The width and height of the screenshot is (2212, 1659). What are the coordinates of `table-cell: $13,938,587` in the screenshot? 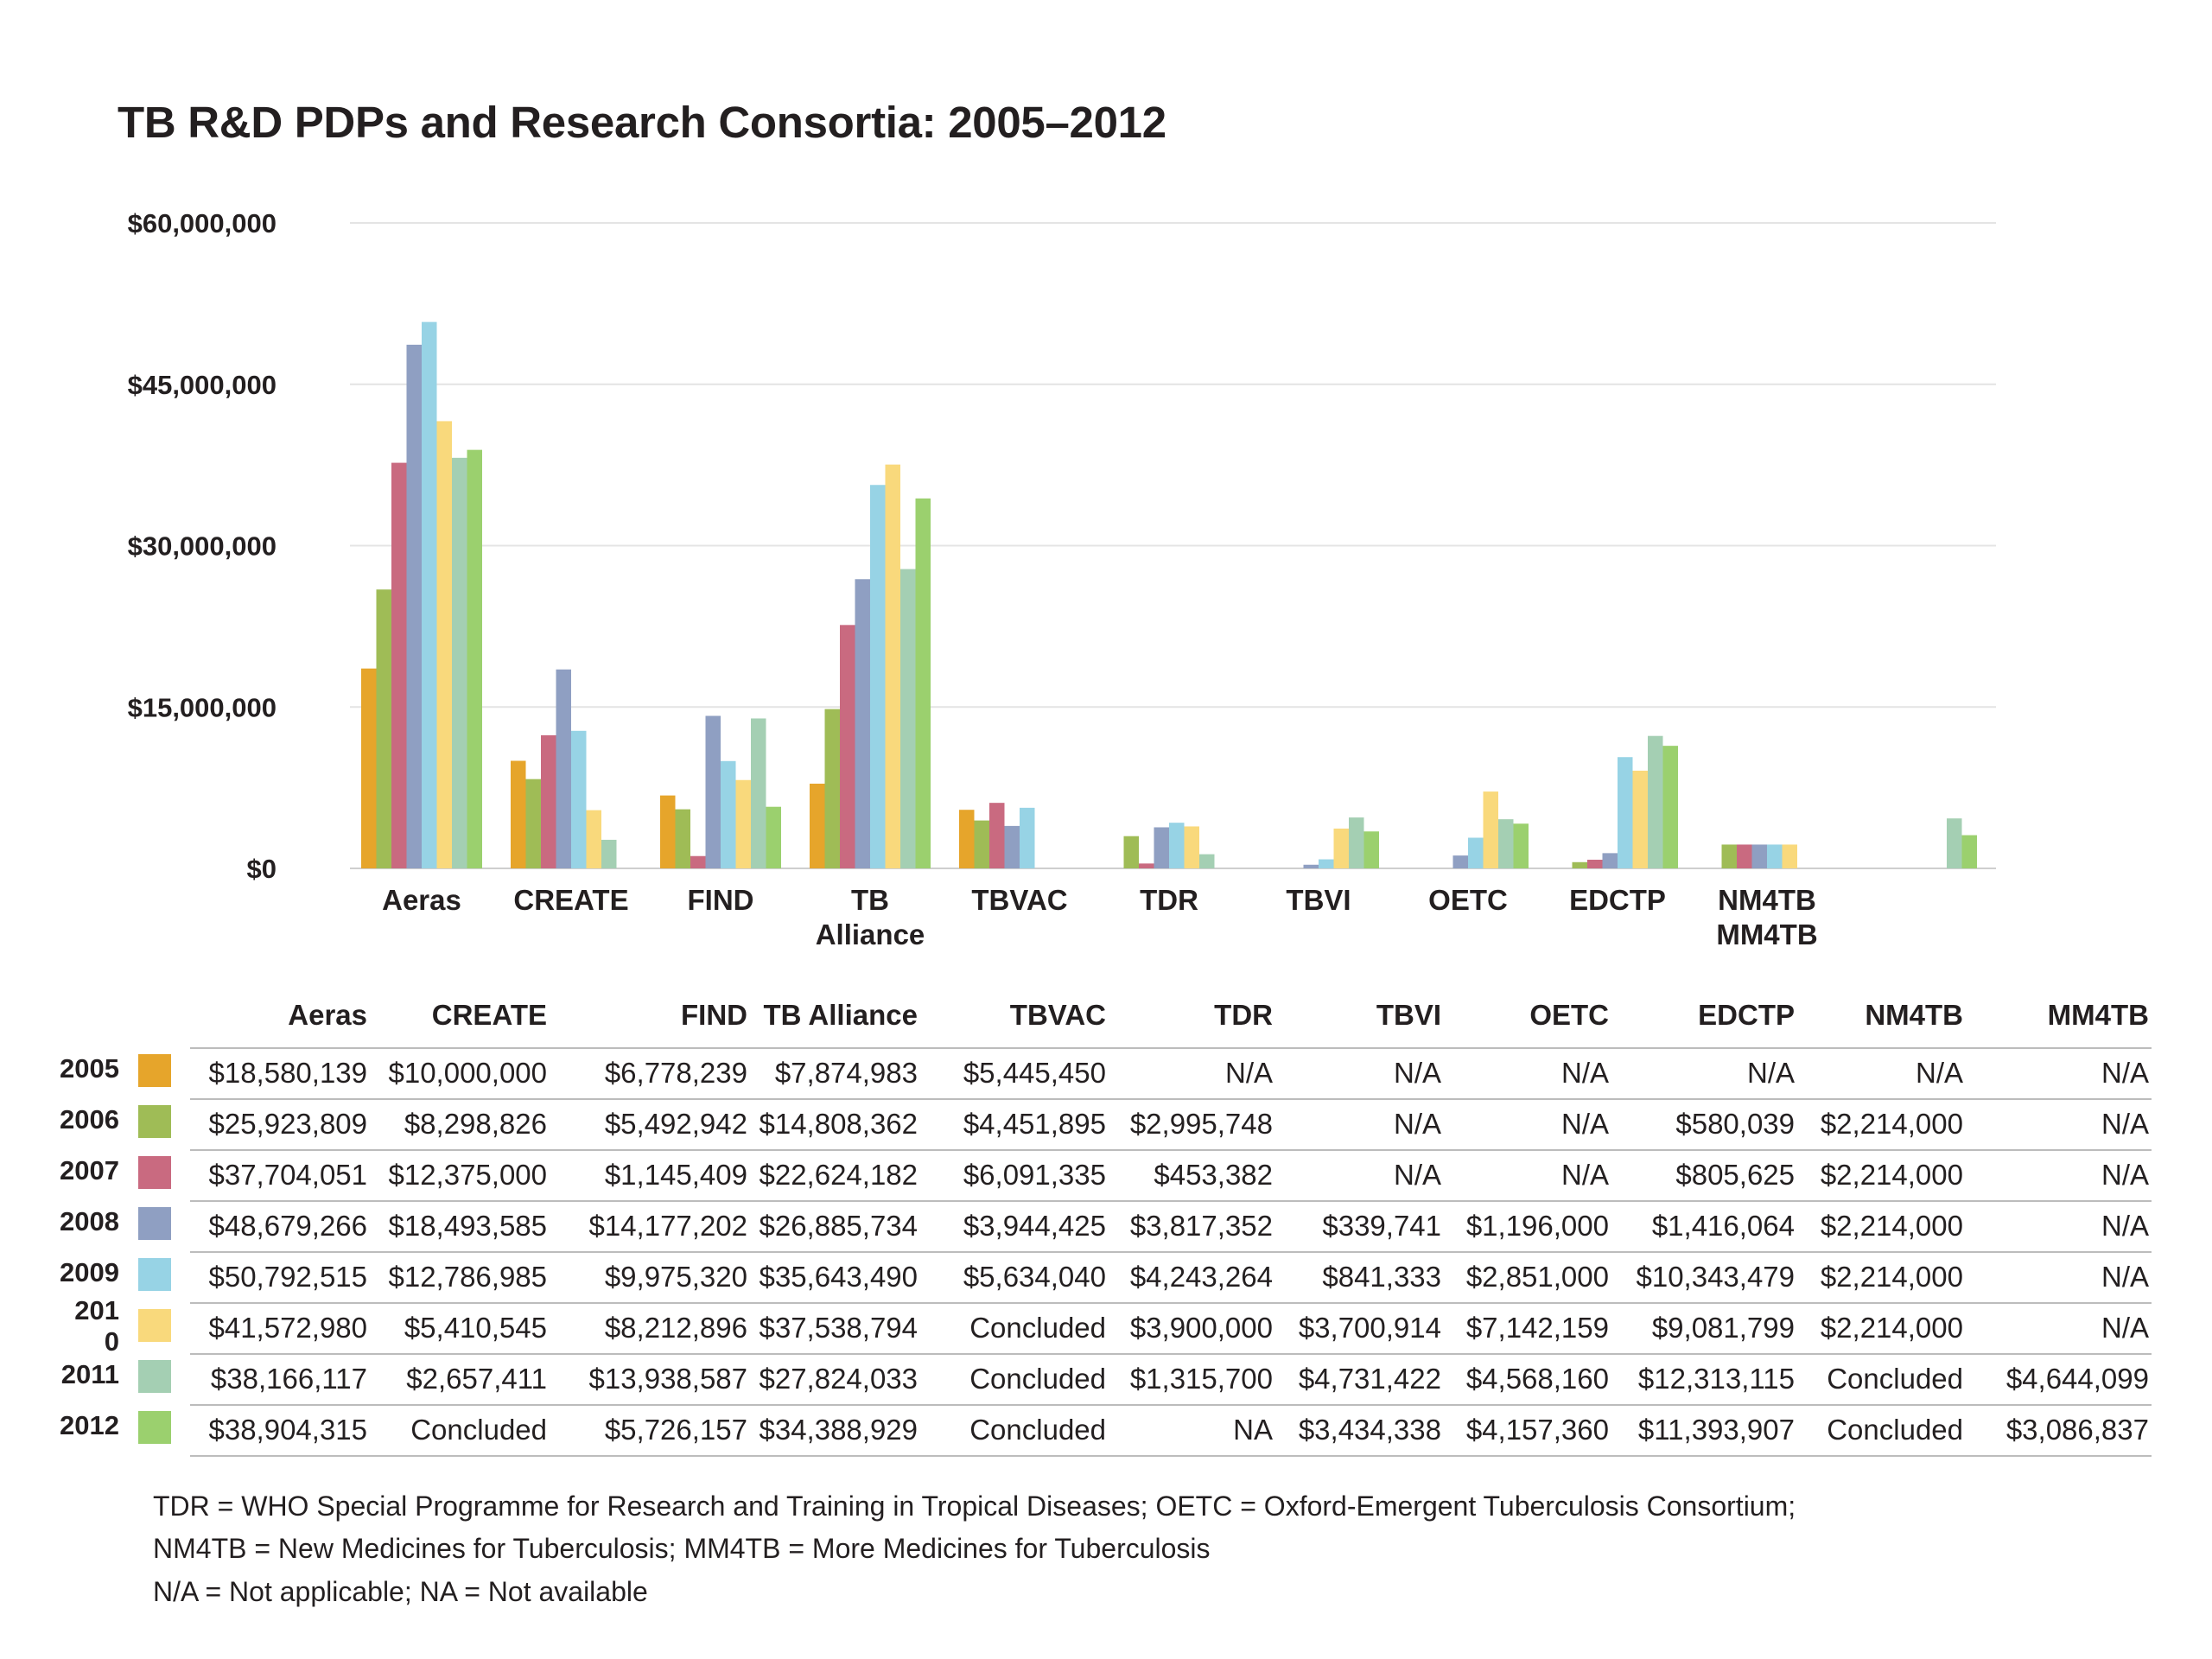 It's located at (667, 1378).